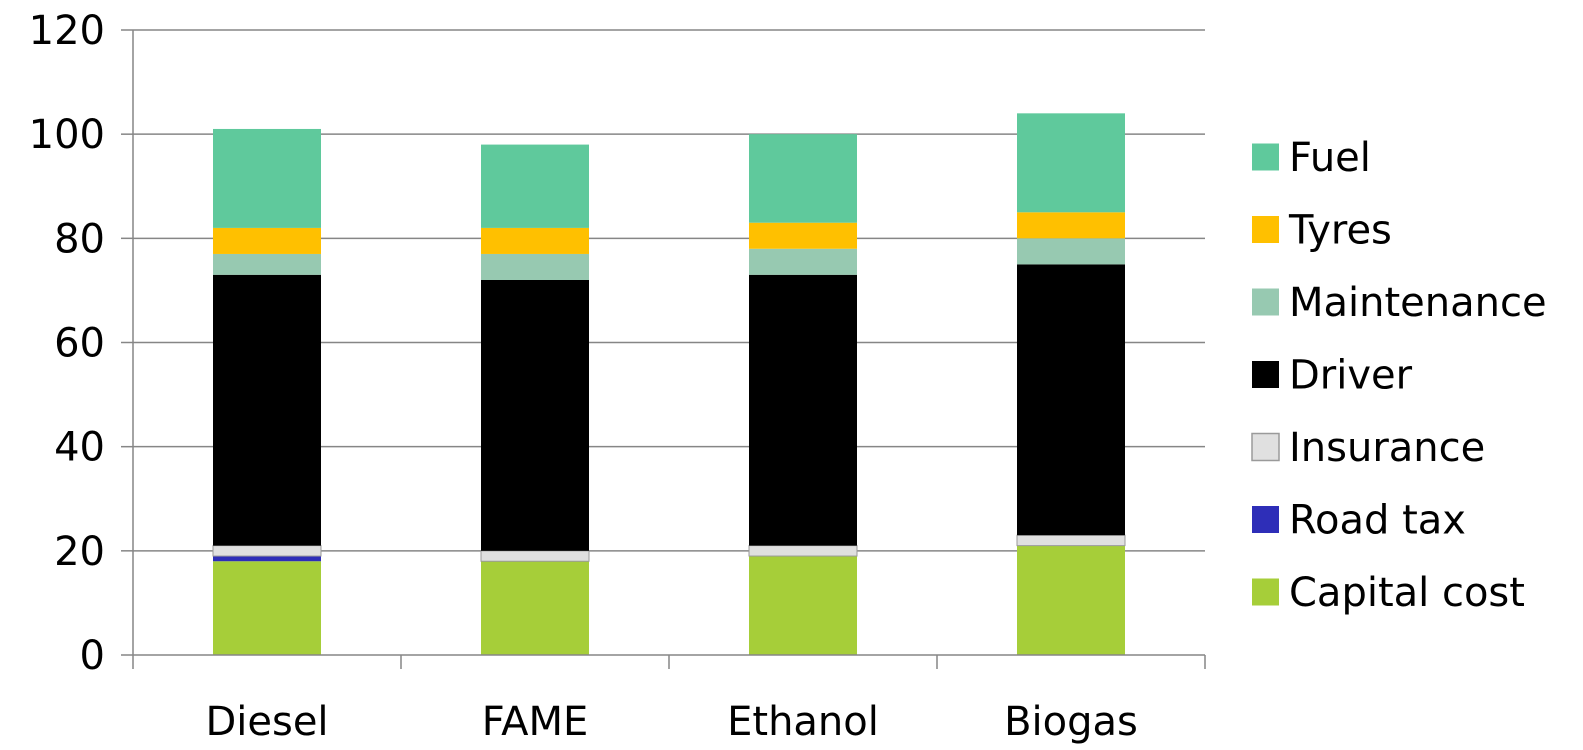 The image size is (1583, 750). What do you see at coordinates (92, 656) in the screenshot?
I see `y-tick-label: 0` at bounding box center [92, 656].